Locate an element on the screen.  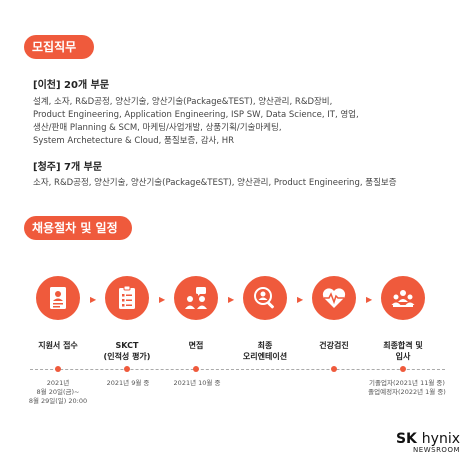
step-label-line: (인적성 평가) is located at coordinates (127, 356).